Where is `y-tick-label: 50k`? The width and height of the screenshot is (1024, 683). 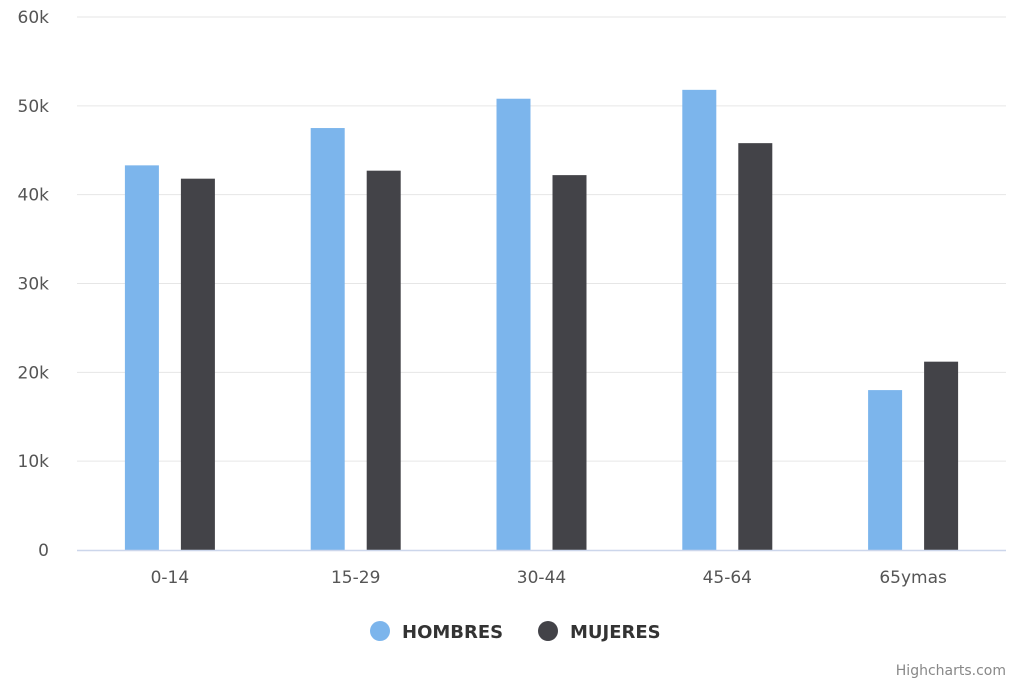 y-tick-label: 50k is located at coordinates (34, 107).